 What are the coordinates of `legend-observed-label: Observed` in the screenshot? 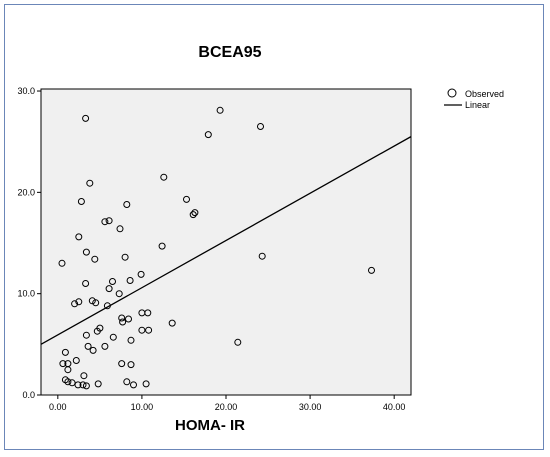 It's located at (484, 94).